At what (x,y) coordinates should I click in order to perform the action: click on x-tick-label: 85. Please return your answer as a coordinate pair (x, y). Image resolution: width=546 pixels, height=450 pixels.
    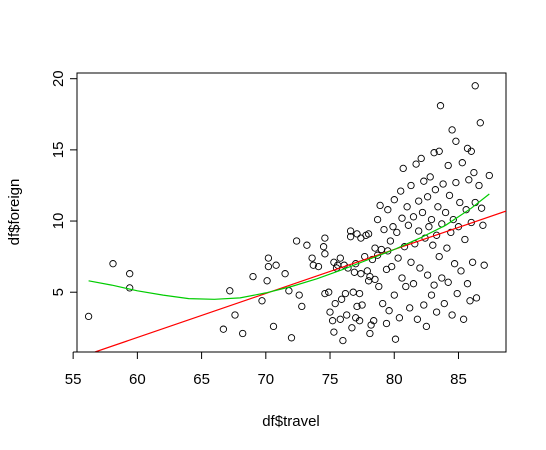
    Looking at the image, I should click on (458, 379).